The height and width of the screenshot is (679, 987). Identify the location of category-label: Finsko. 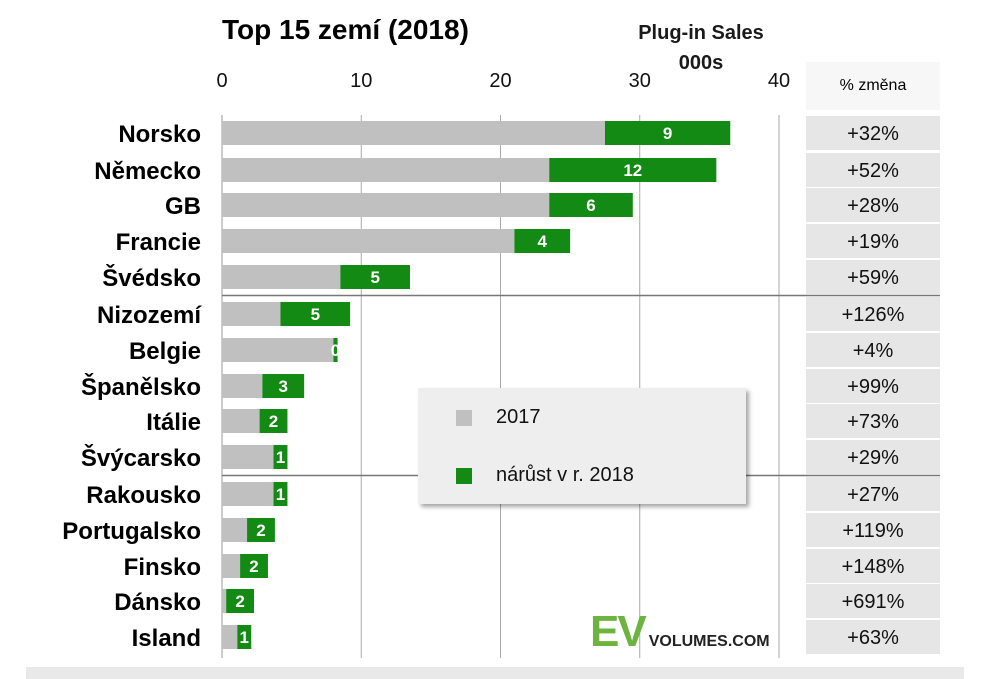
(162, 567).